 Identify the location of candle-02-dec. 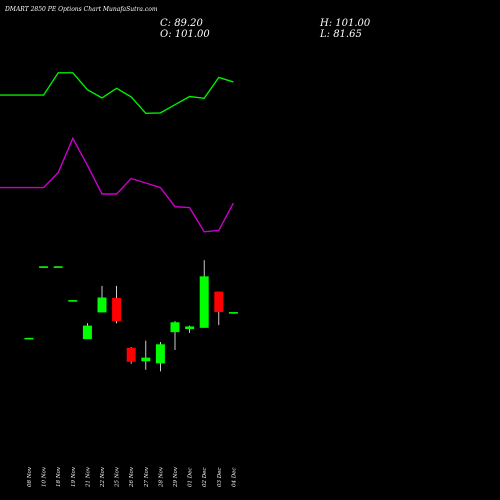
(204, 294).